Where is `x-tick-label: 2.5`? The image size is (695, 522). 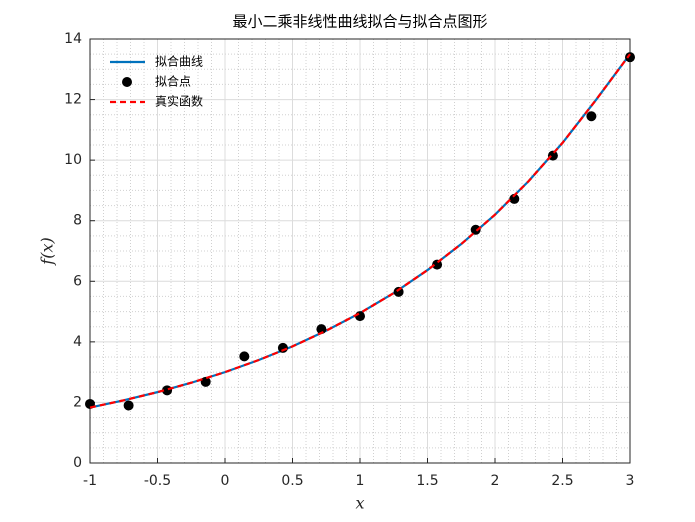
x-tick-label: 2.5 is located at coordinates (562, 481).